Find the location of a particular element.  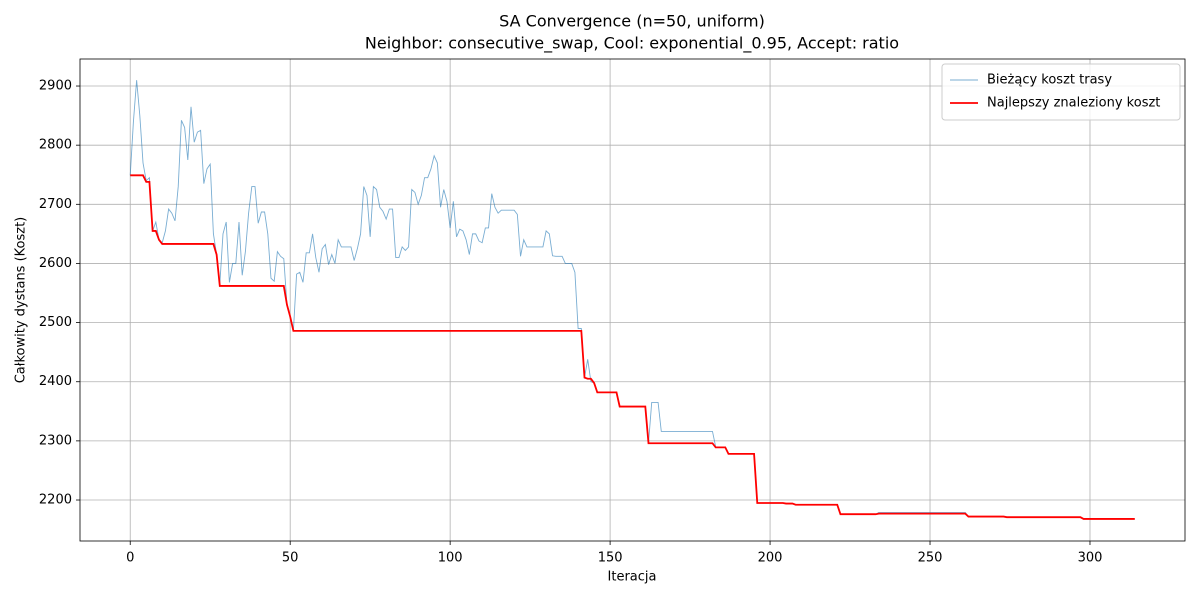

legend-box is located at coordinates (1061, 92).